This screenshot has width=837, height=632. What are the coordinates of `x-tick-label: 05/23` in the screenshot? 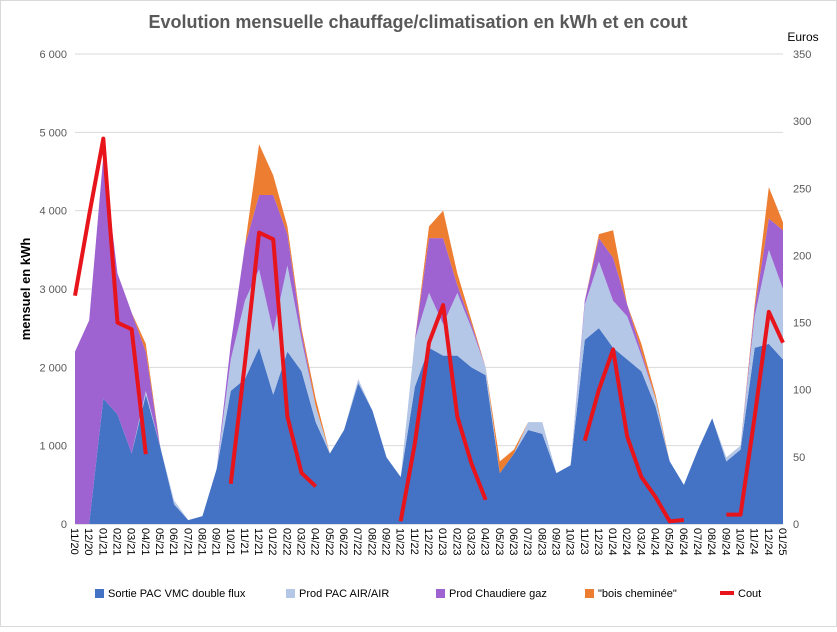 It's located at (499, 542).